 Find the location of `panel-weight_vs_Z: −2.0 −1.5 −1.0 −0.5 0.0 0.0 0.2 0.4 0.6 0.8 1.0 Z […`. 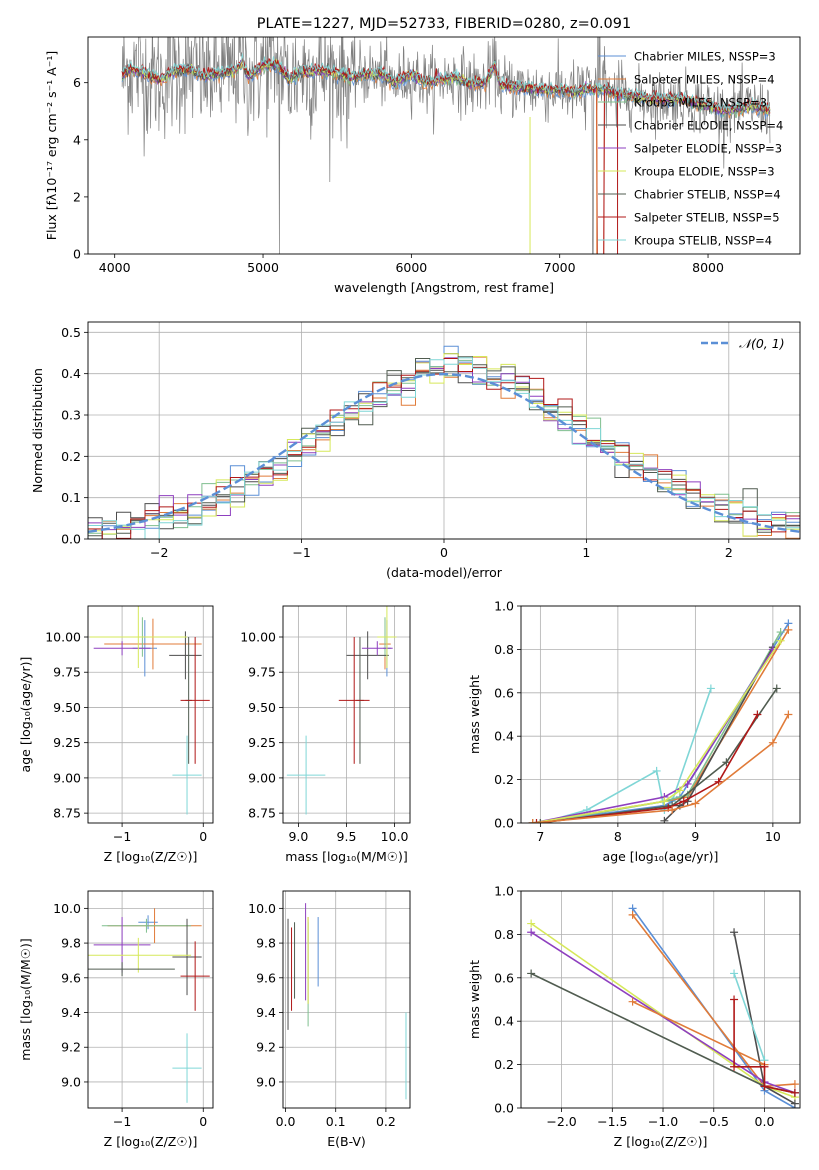

panel-weight_vs_Z: −2.0 −1.5 −1.0 −0.5 0.0 0.0 0.2 0.4 0.6 0.8 1.0 Z [… is located at coordinates (634, 1016).